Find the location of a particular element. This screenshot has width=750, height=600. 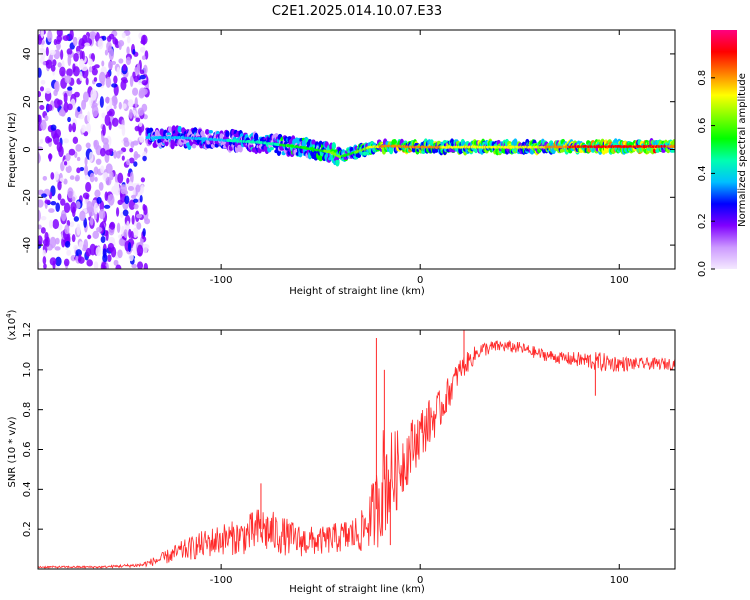

snr-multiplier: (x104) is located at coordinates (11, 324).